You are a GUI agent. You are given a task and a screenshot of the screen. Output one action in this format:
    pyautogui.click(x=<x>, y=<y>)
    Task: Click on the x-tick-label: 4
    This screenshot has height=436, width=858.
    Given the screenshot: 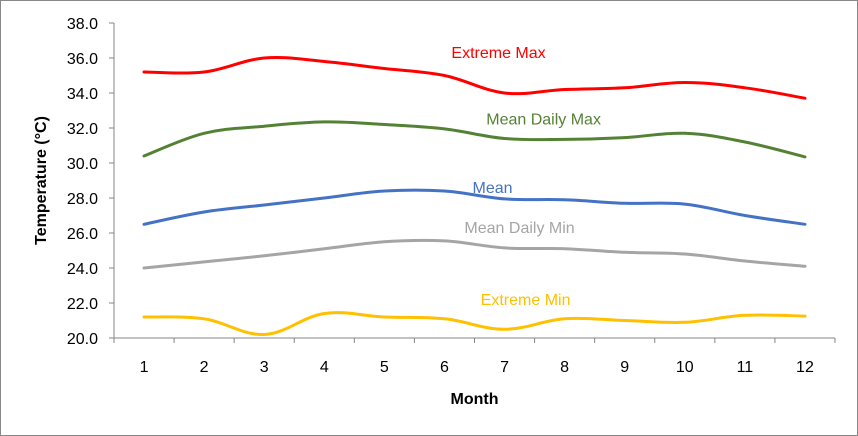 What is the action you would take?
    pyautogui.click(x=324, y=367)
    